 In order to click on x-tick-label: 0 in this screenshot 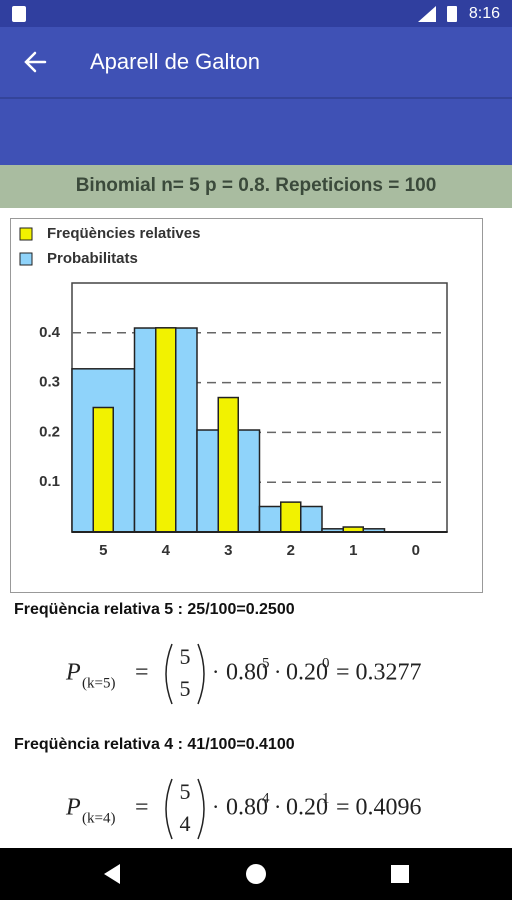, I will do `click(416, 550)`.